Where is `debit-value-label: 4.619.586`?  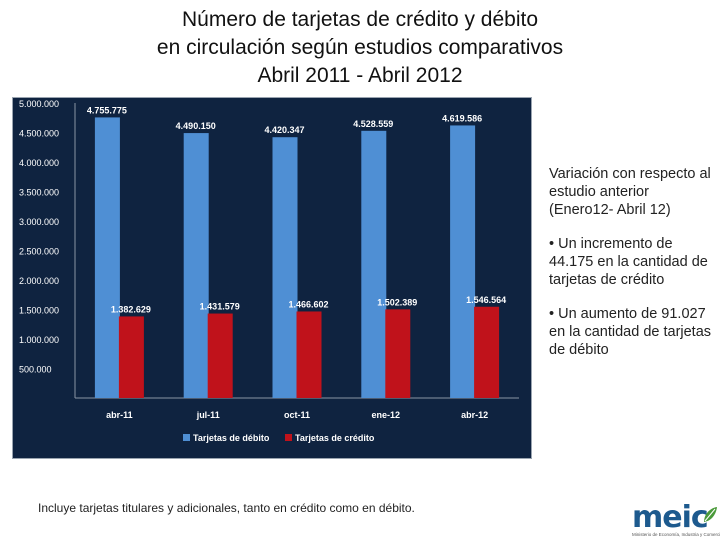
debit-value-label: 4.619.586 is located at coordinates (462, 118).